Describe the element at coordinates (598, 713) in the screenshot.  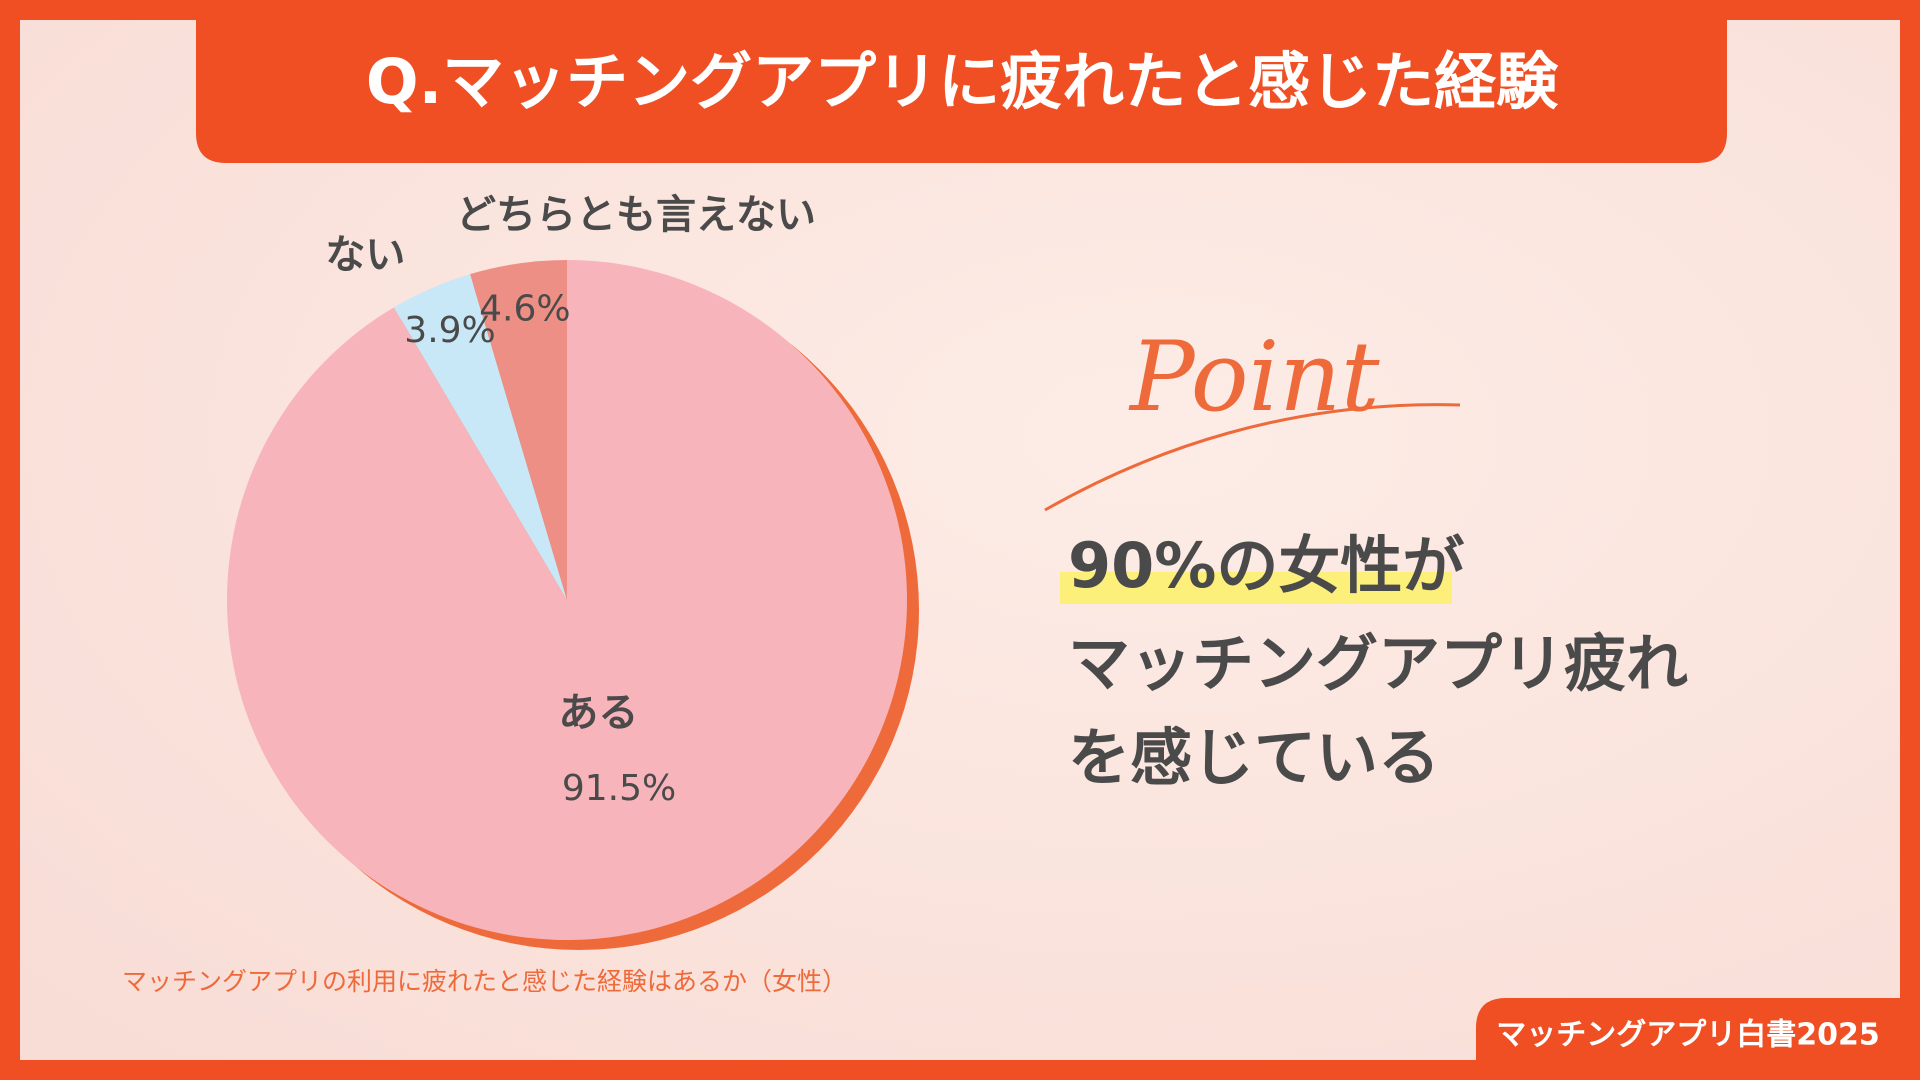
I see `category-label: ある` at that location.